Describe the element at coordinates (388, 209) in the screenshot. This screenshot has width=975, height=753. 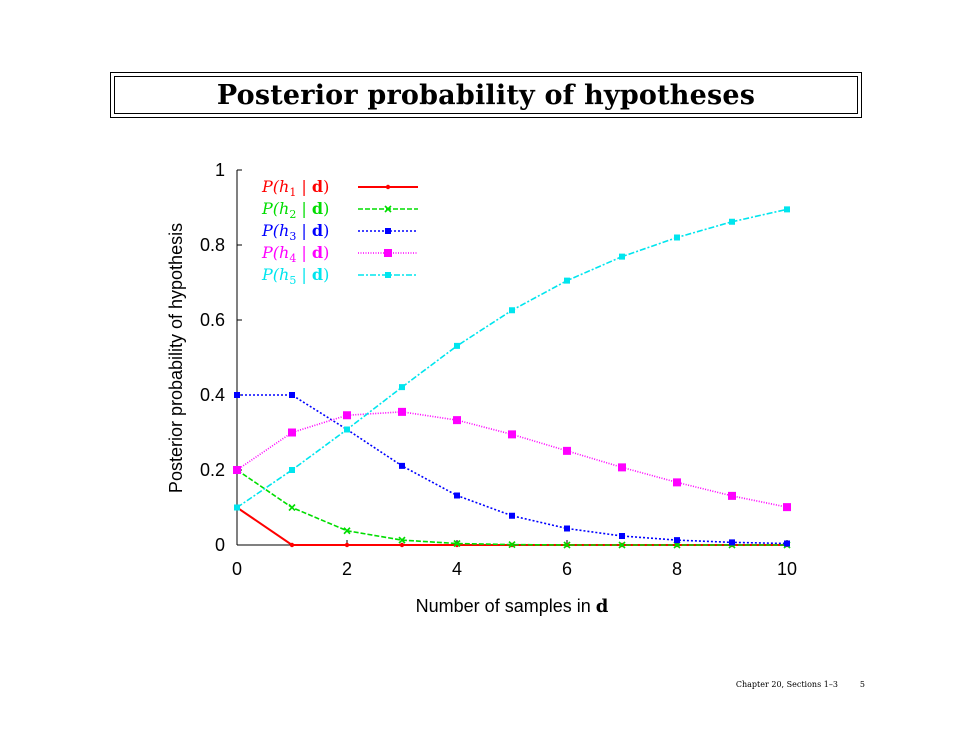
I see `legend-marker-h2` at that location.